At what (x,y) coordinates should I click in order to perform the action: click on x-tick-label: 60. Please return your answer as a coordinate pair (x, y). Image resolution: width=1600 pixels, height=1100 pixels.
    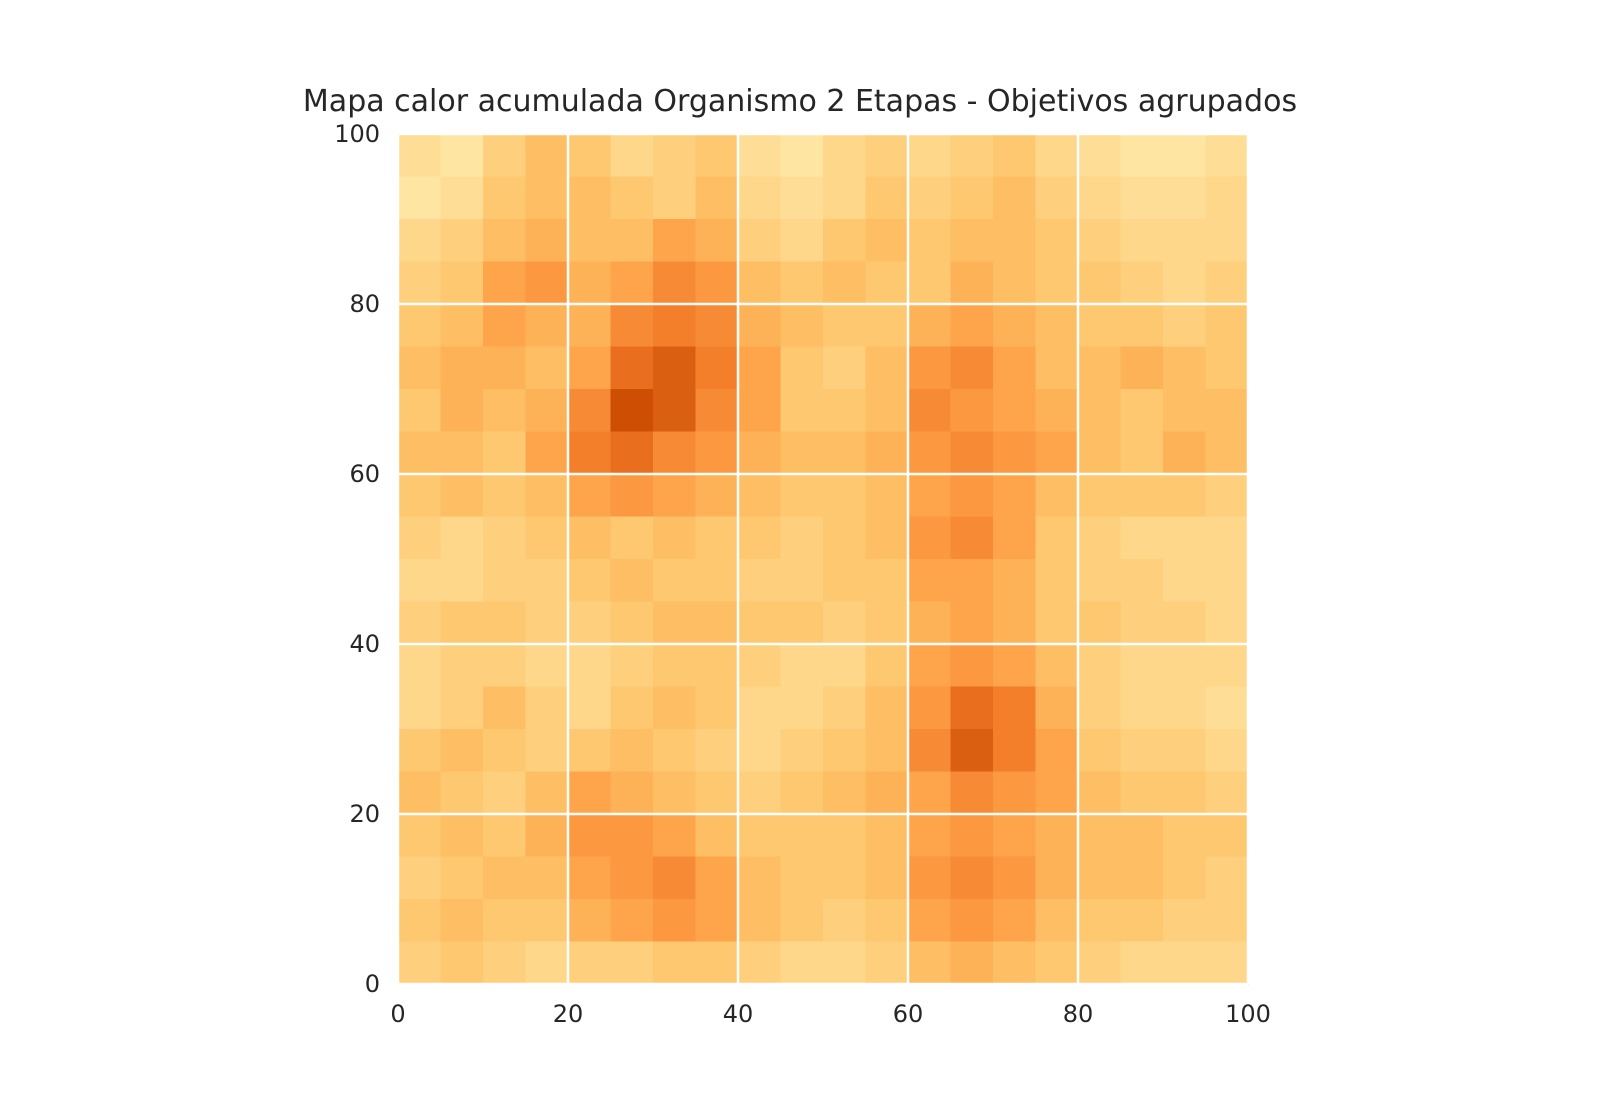
    Looking at the image, I should click on (908, 1014).